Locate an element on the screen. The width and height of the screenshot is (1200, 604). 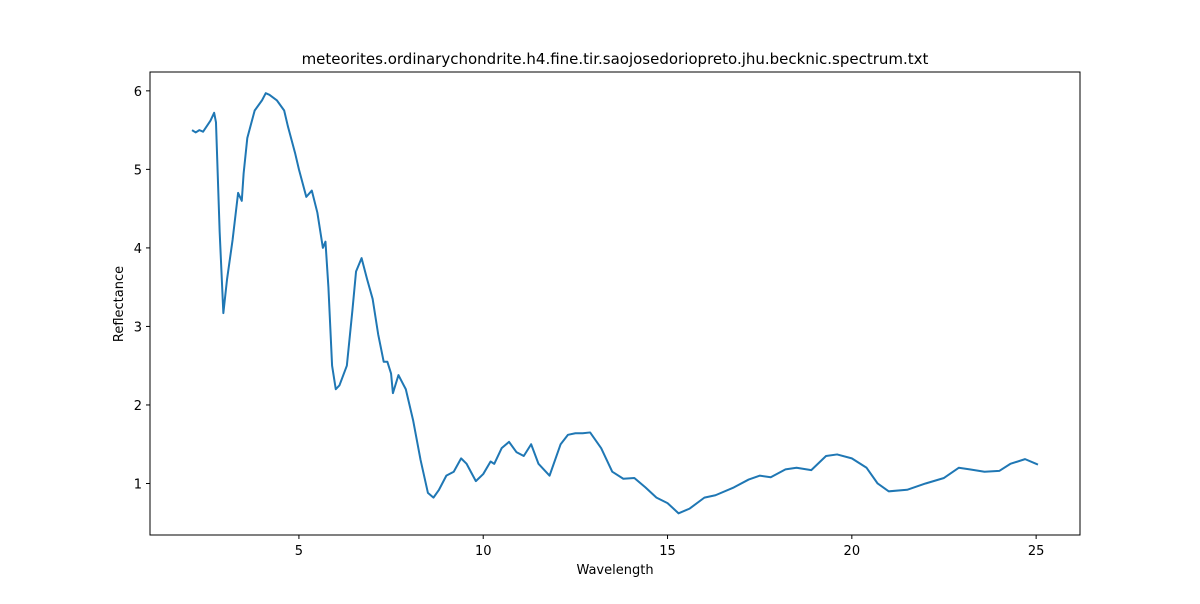
x-tick-label: 15 is located at coordinates (667, 551).